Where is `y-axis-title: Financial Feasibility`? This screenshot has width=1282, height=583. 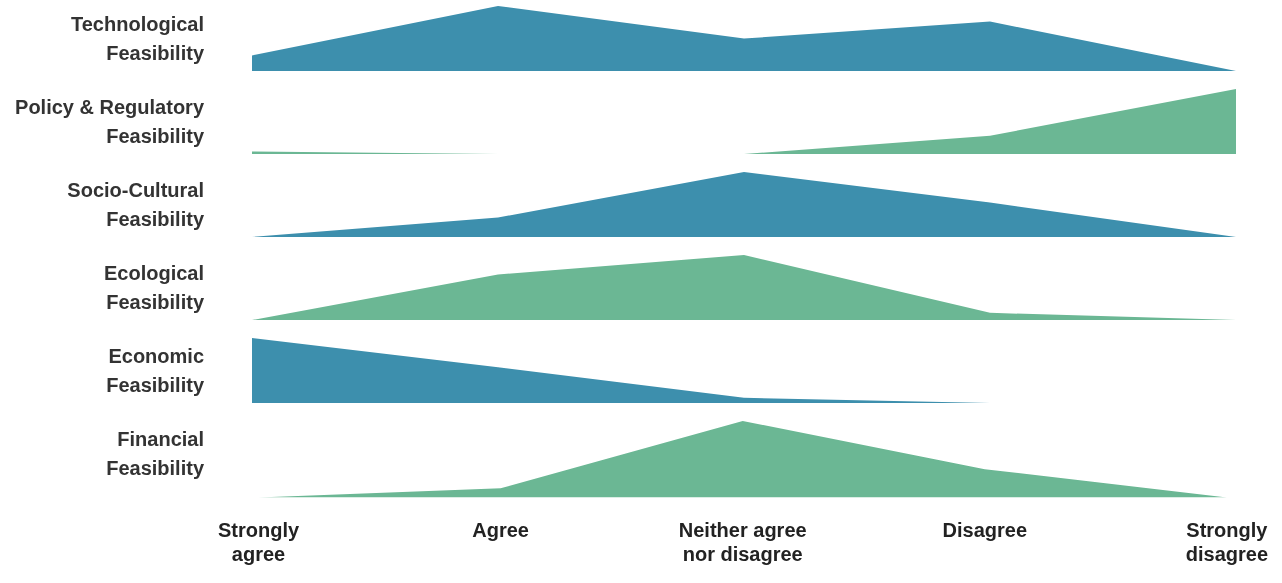
y-axis-title: Financial Feasibility is located at coordinates (154, 454).